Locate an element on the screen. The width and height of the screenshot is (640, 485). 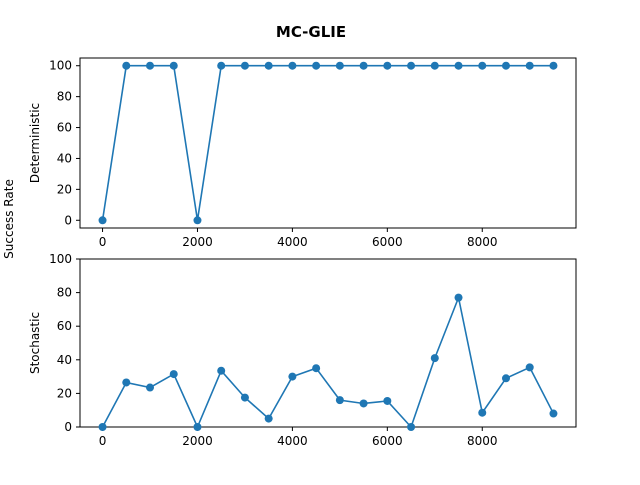
deterministic-x-tick-label: 4000 is located at coordinates (292, 242).